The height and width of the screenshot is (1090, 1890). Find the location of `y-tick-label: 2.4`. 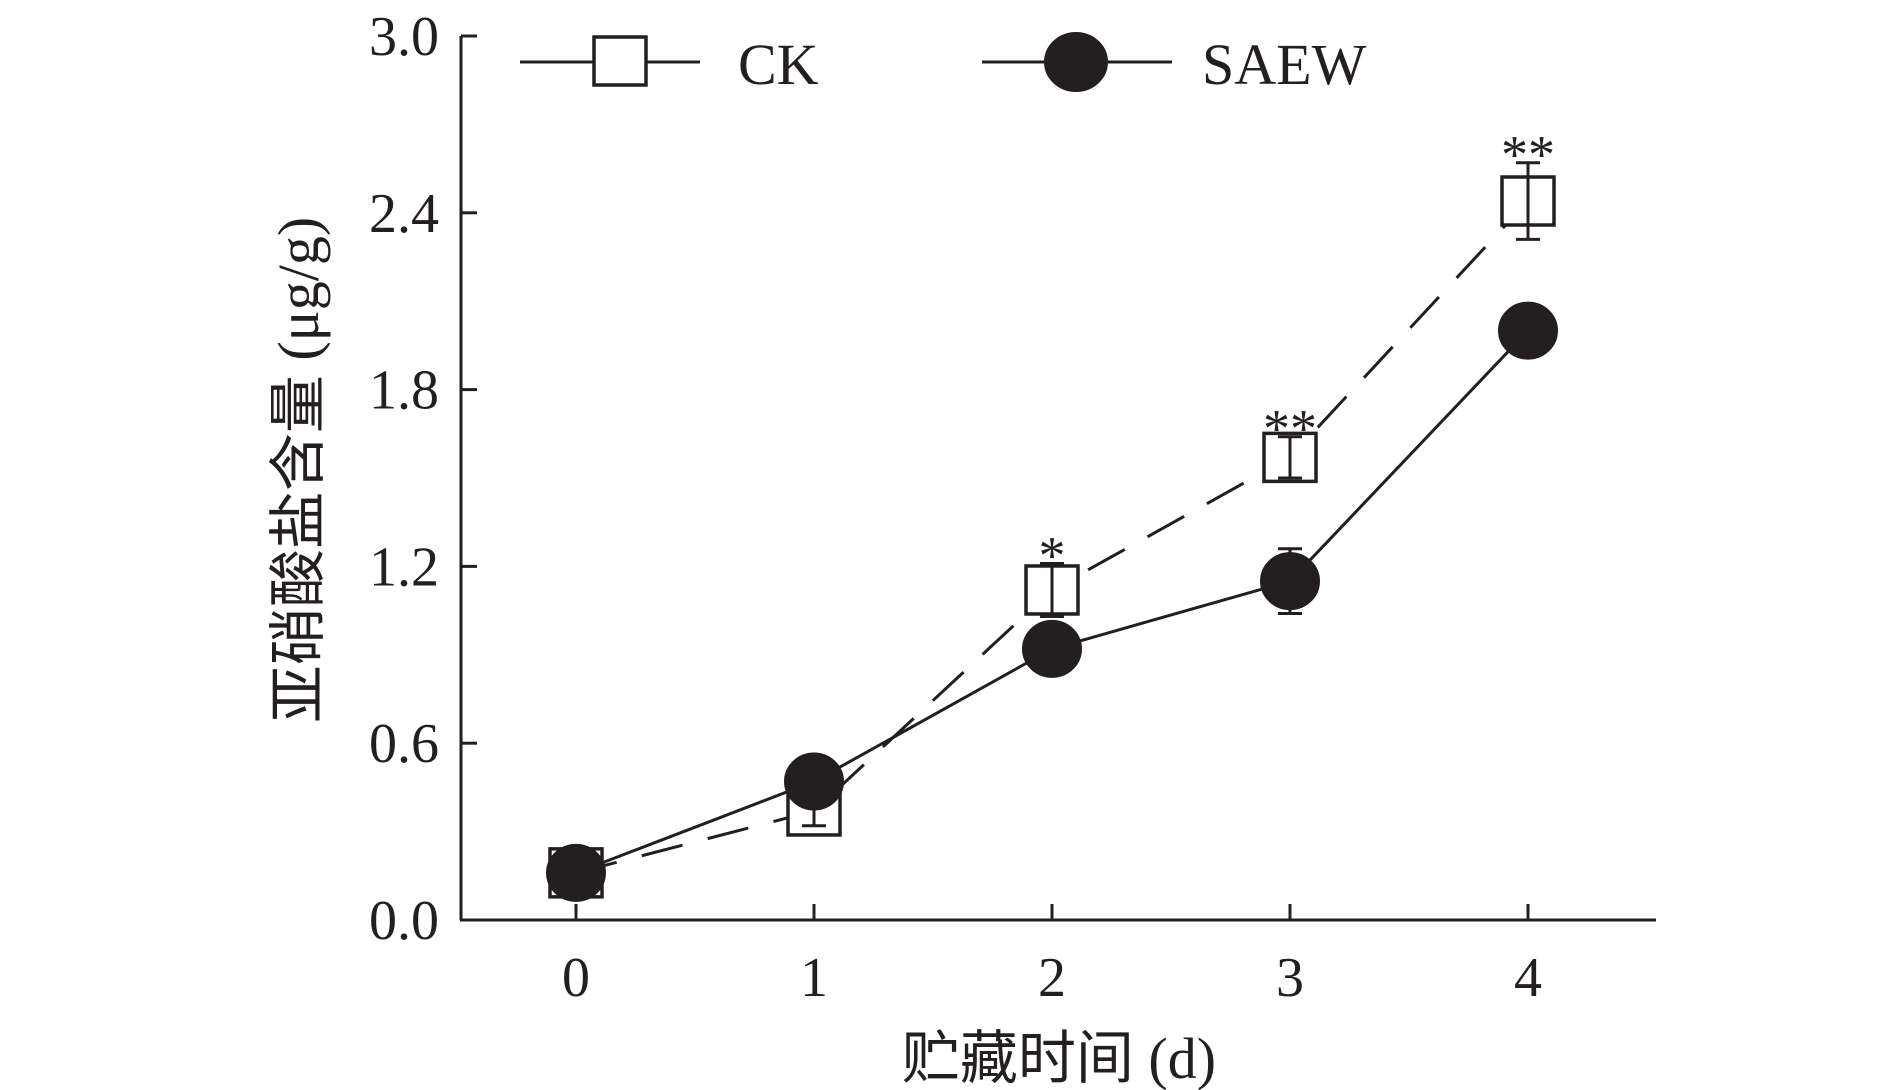

y-tick-label: 2.4 is located at coordinates (404, 214).